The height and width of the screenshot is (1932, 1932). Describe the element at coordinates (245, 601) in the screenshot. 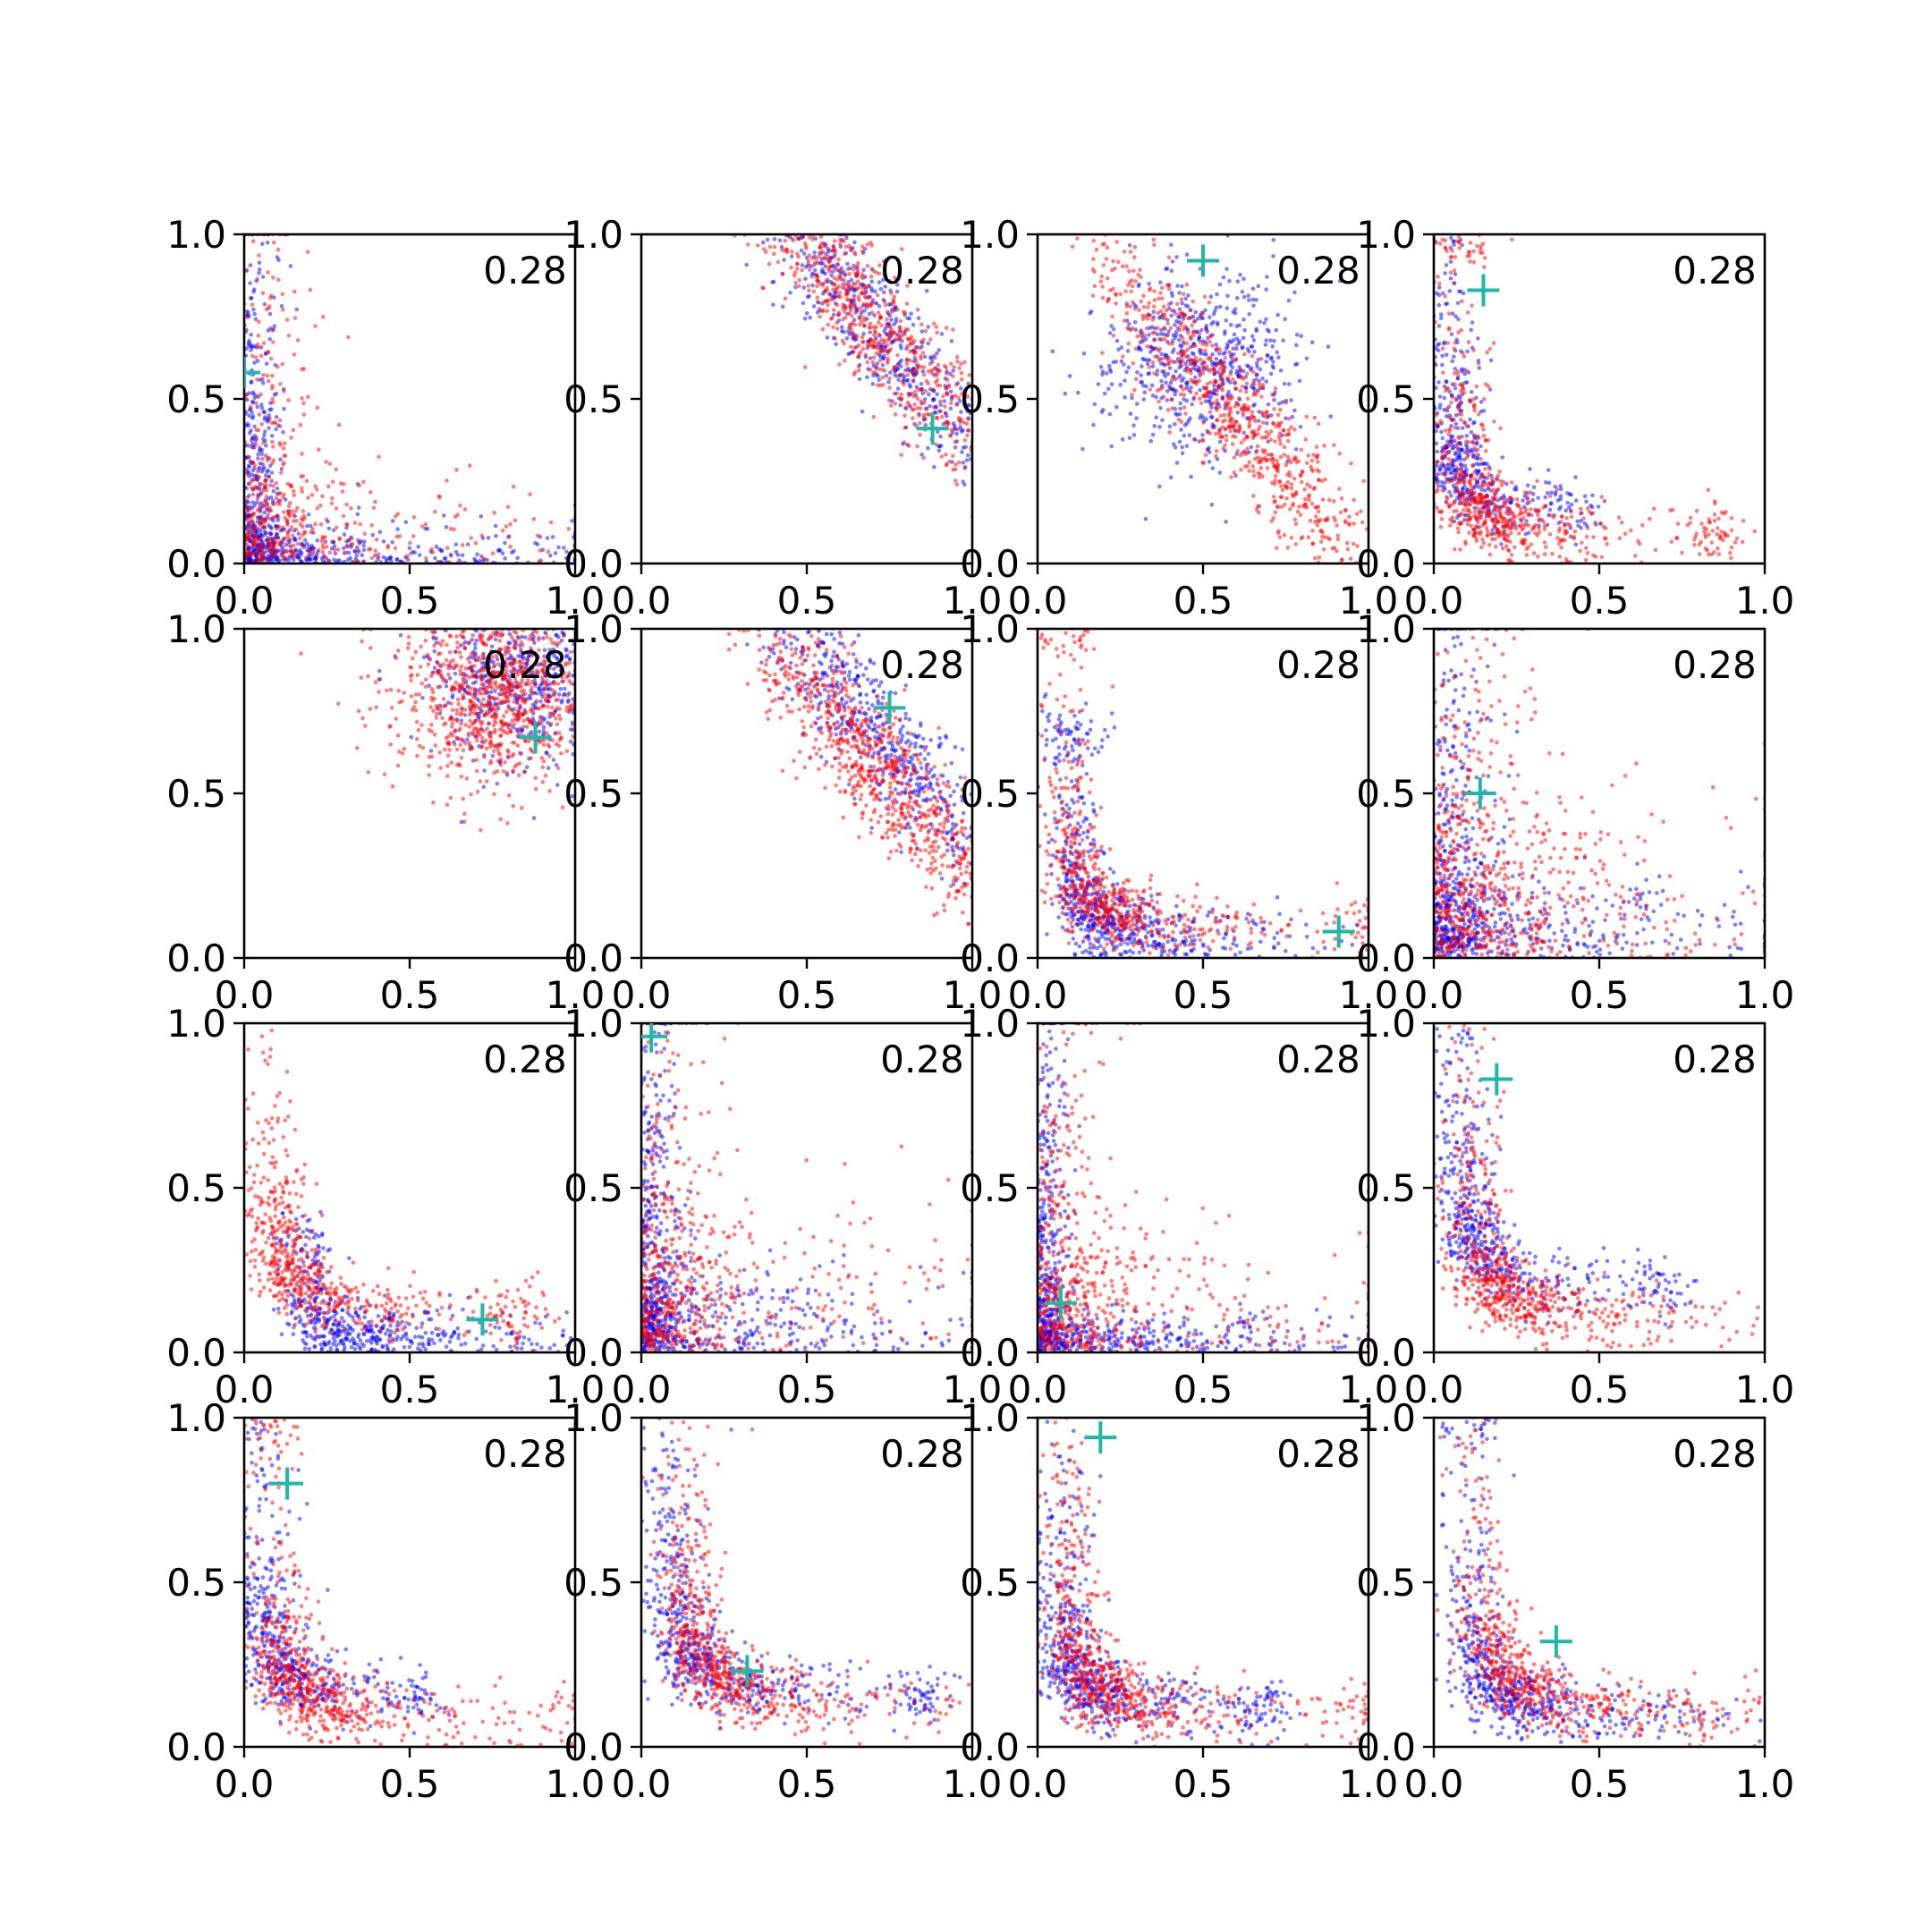

I see `x-tick-label: 0.0` at that location.